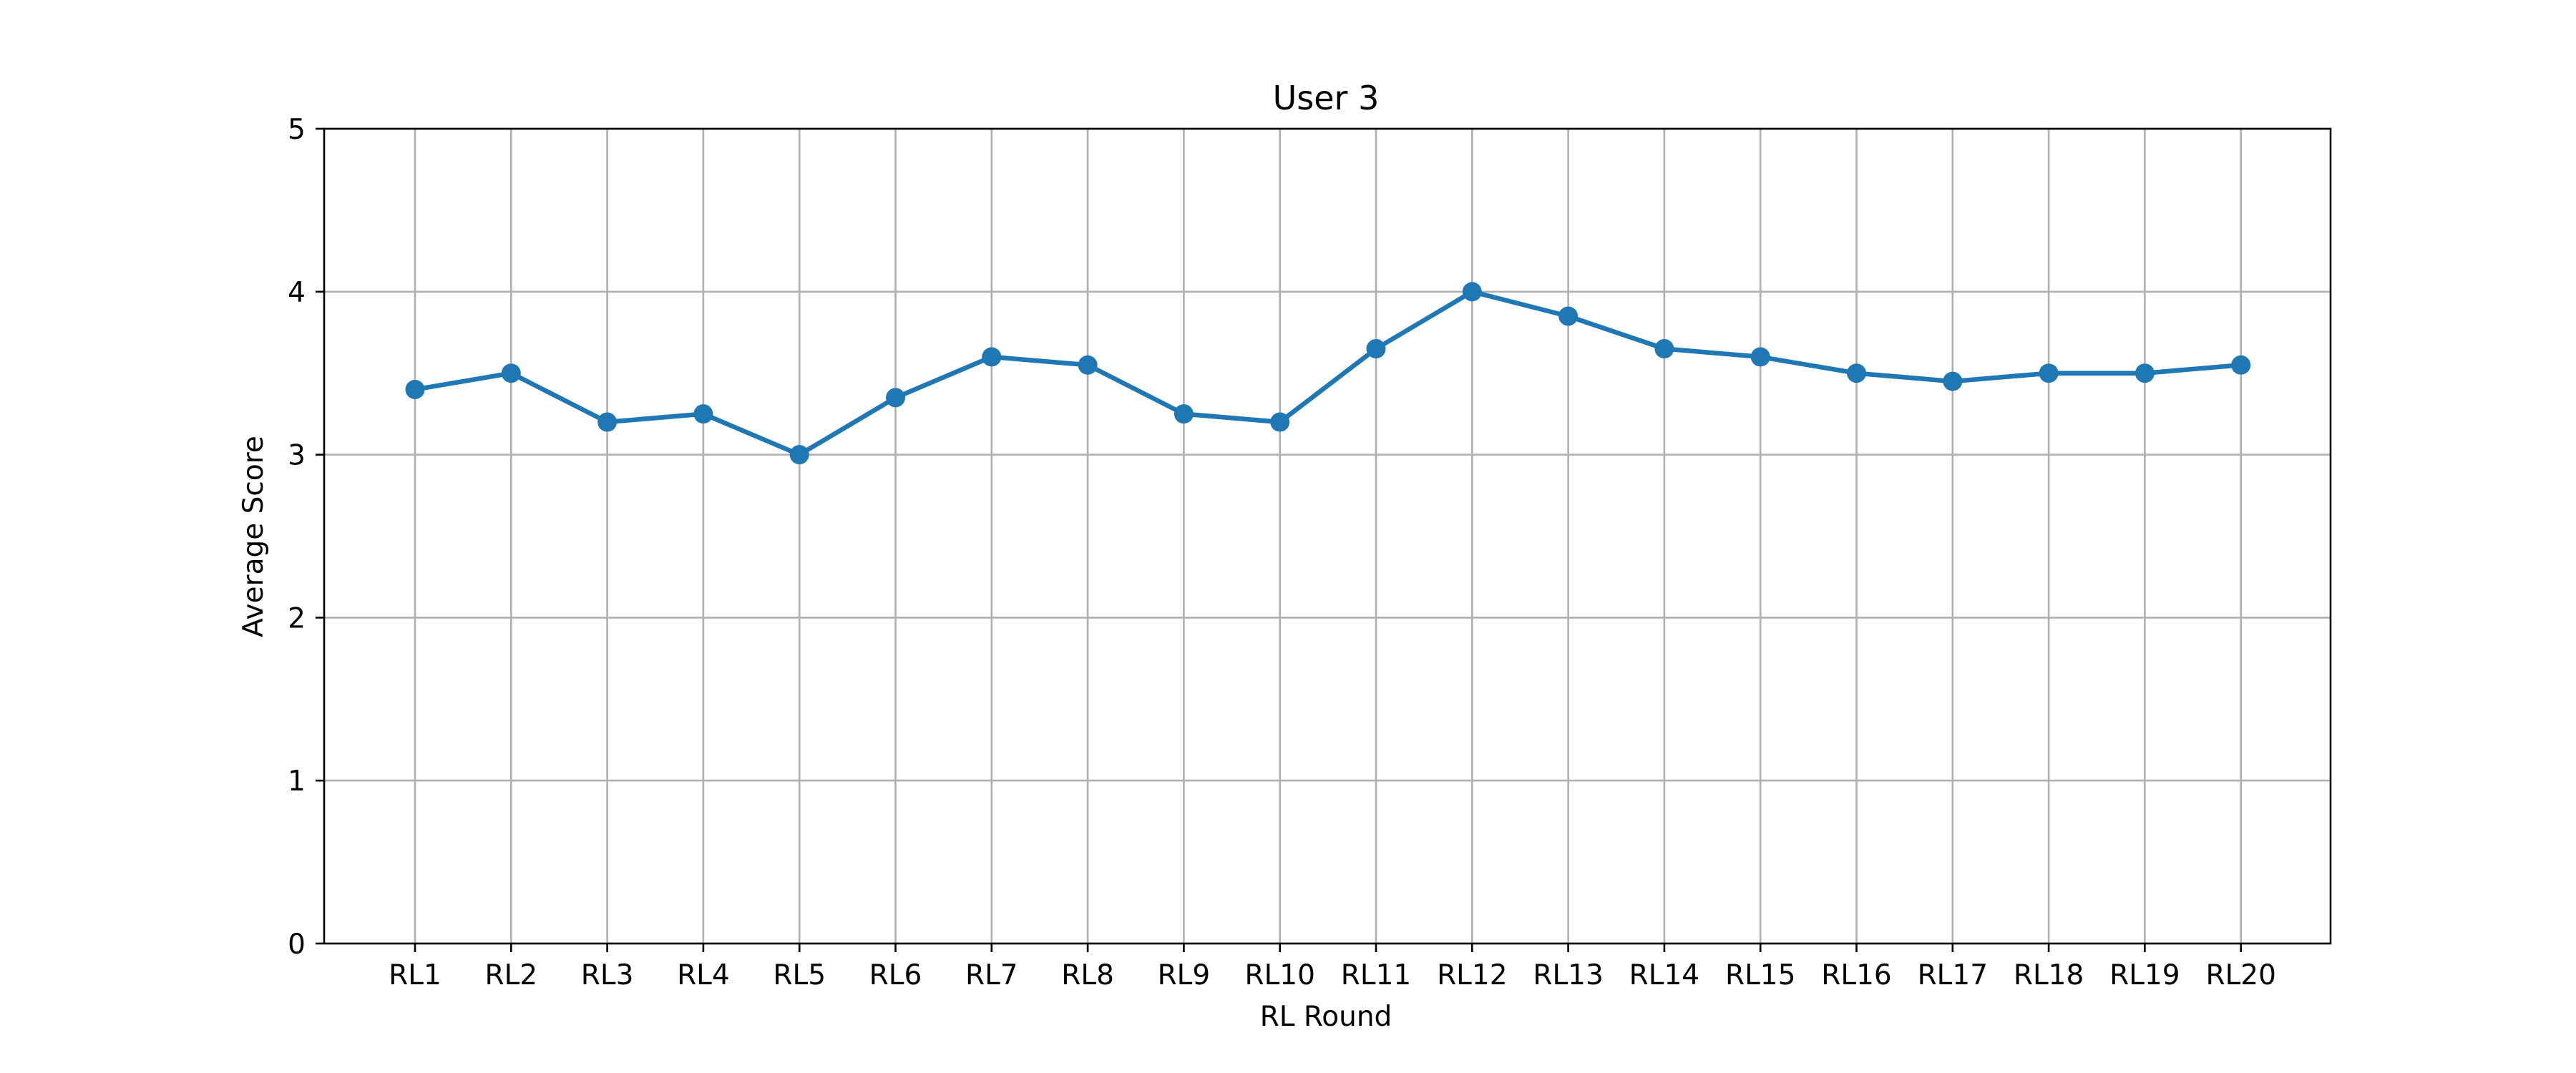 The height and width of the screenshot is (1073, 2576). I want to click on chart-title: User 3, so click(1326, 98).